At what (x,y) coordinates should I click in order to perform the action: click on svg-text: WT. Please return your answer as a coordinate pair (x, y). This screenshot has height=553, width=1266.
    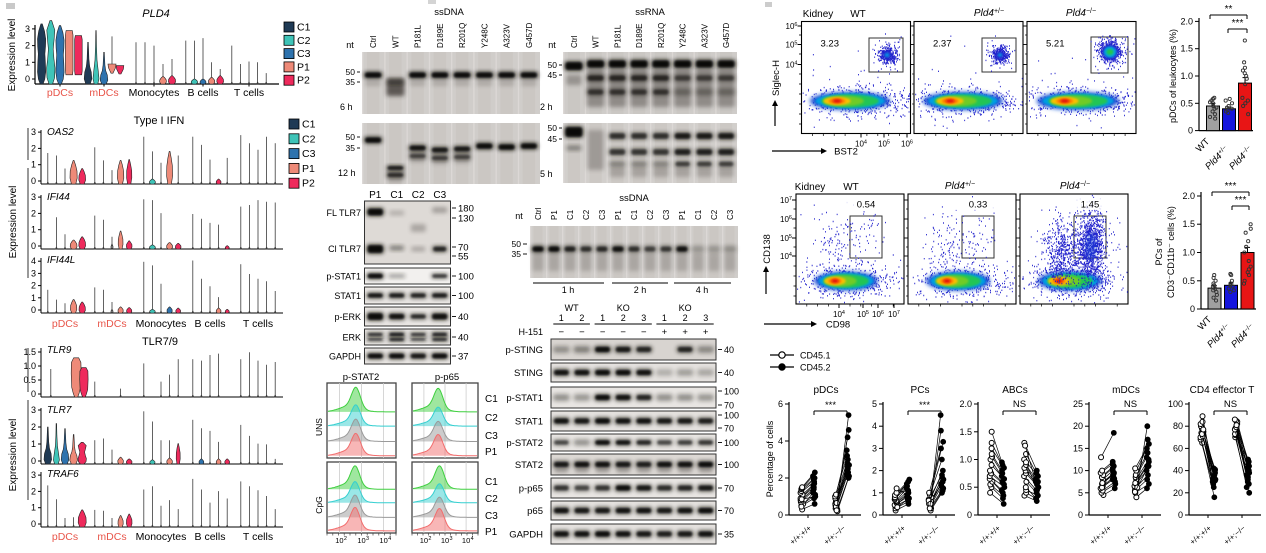
    Looking at the image, I should click on (572, 308).